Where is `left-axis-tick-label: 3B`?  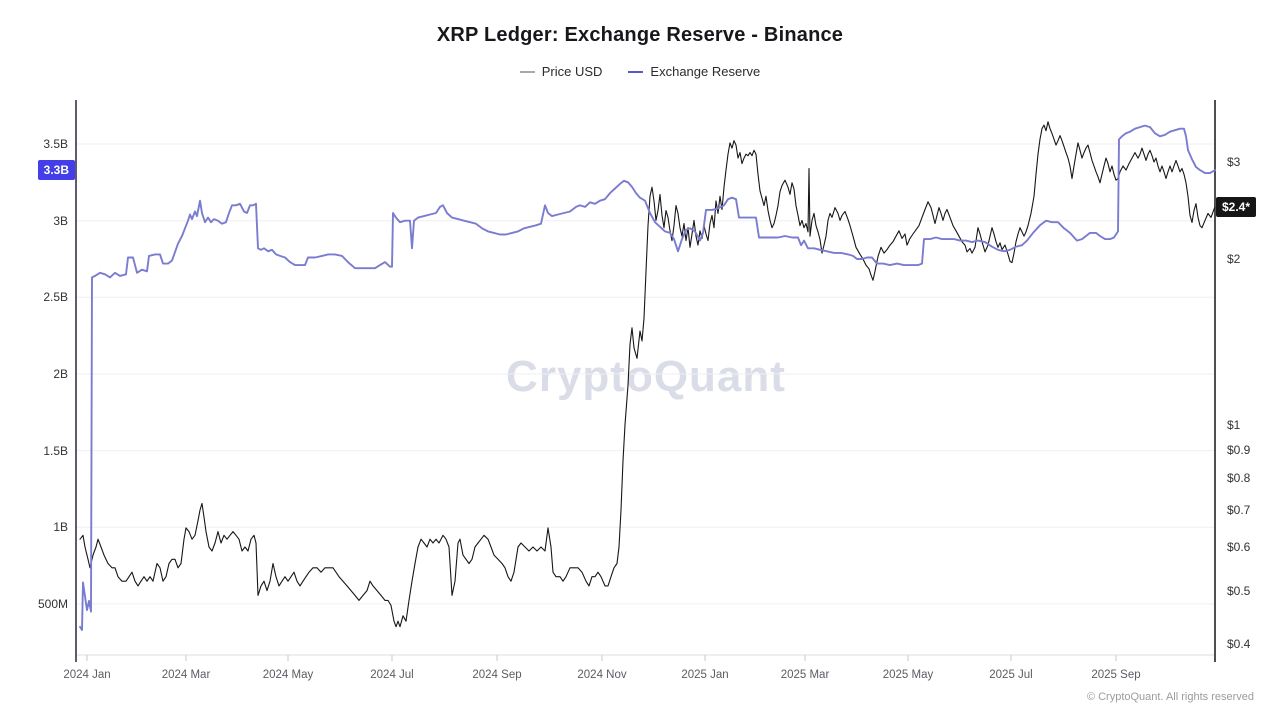 left-axis-tick-label: 3B is located at coordinates (60, 220).